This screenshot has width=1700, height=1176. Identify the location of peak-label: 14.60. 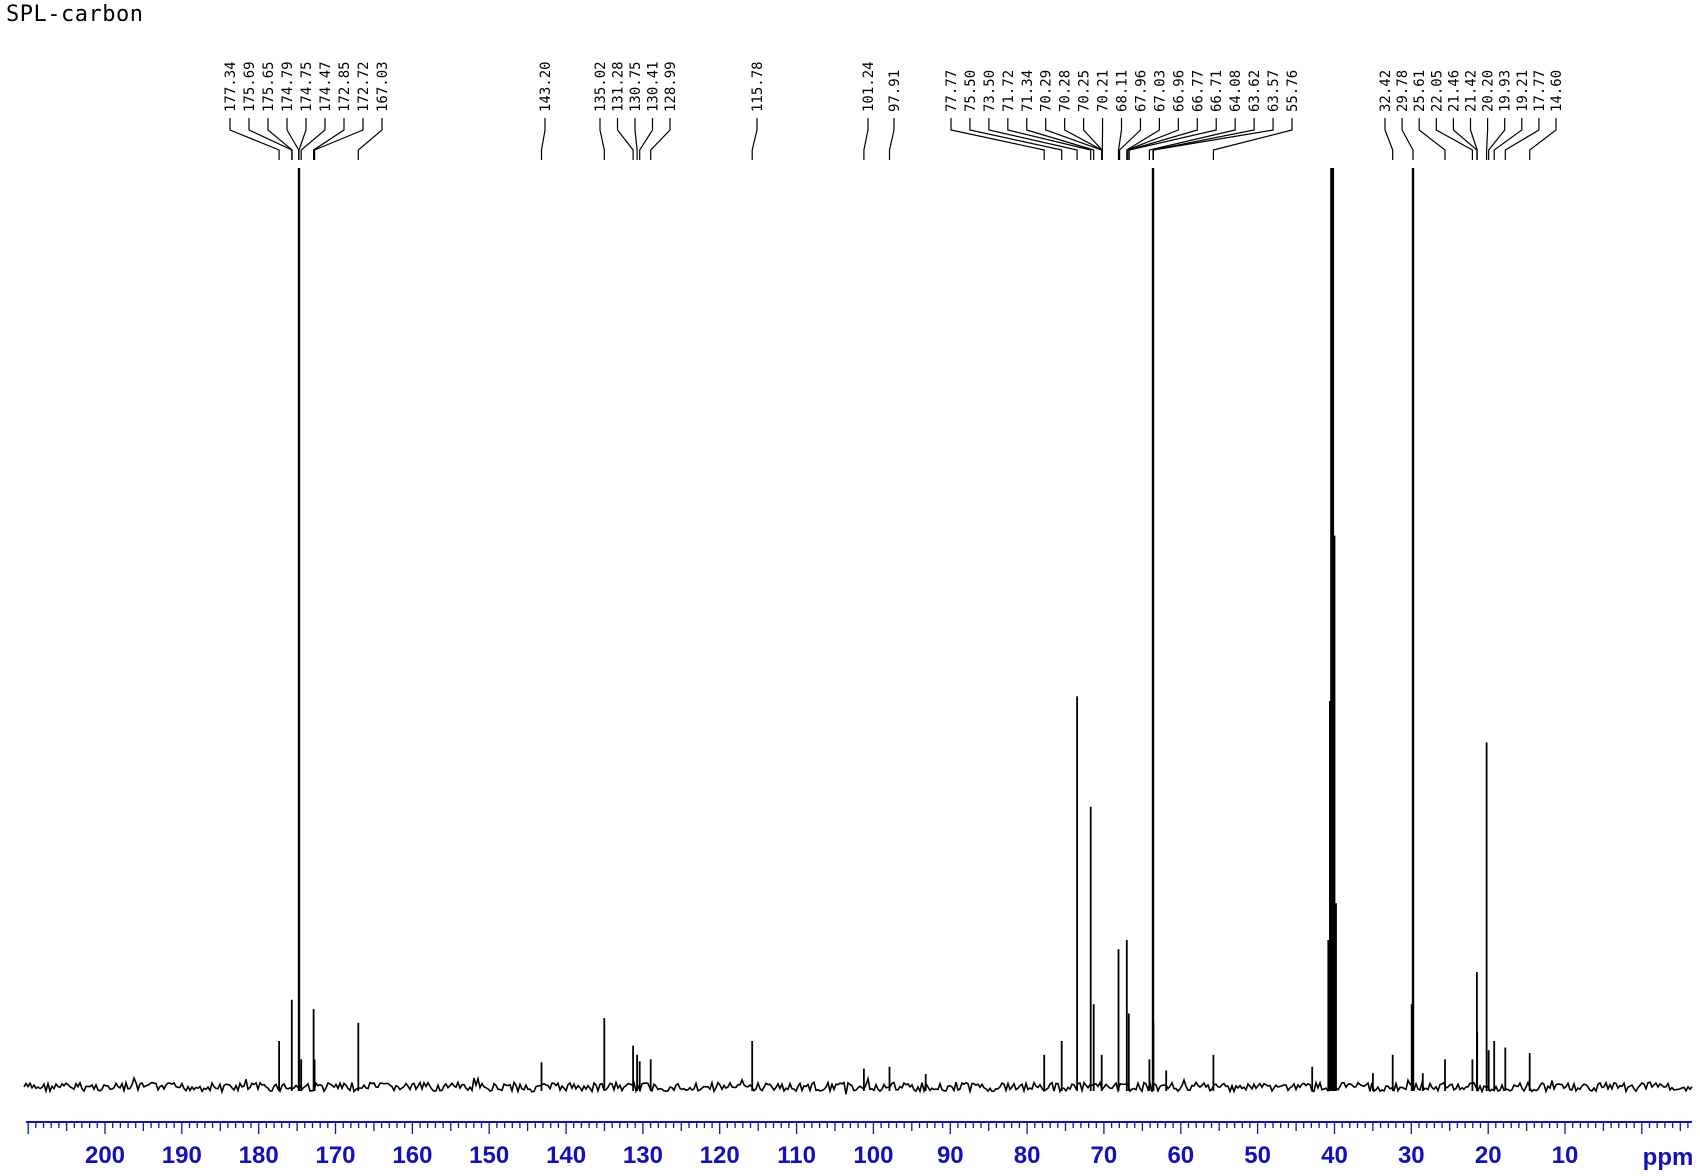
(1557, 91).